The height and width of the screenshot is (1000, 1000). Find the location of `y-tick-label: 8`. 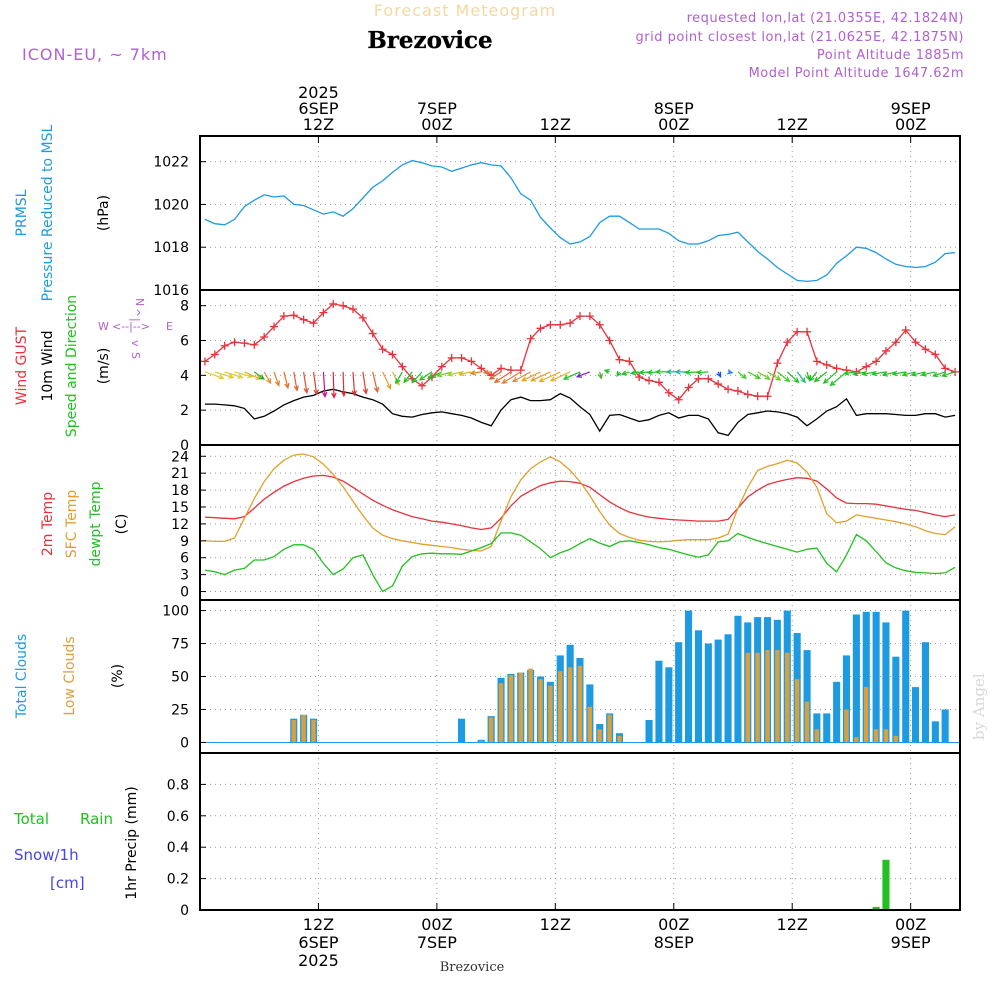

y-tick-label: 8 is located at coordinates (184, 307).